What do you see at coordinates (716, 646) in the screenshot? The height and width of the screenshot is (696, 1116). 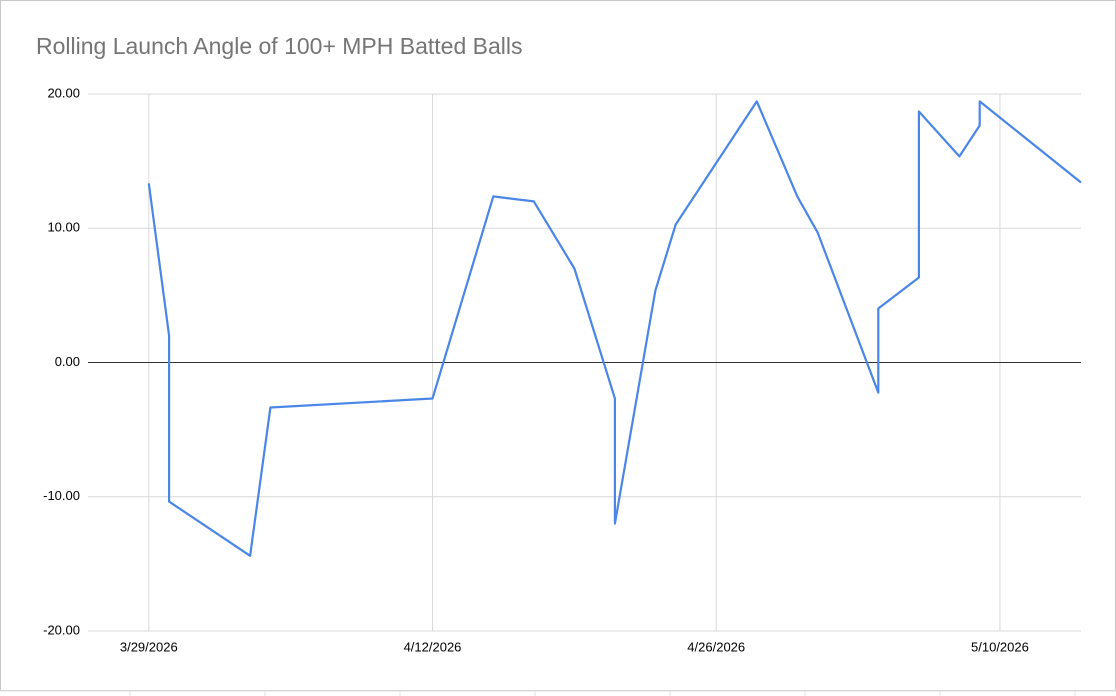 I see `x-tick-label: 4/26/2026` at bounding box center [716, 646].